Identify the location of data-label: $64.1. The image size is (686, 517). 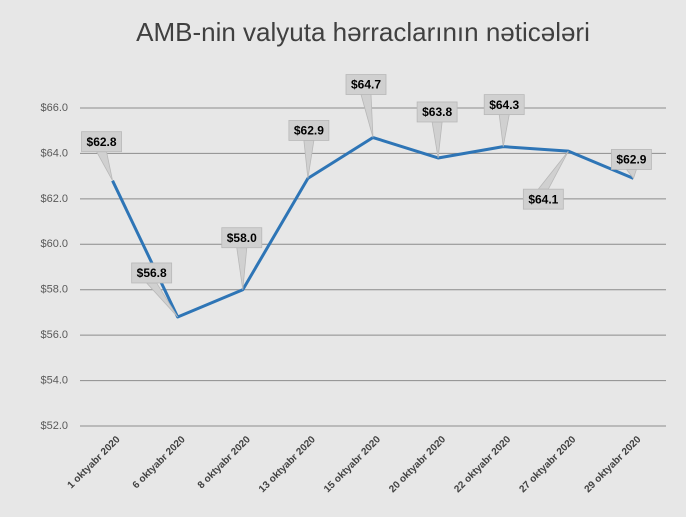
(543, 199).